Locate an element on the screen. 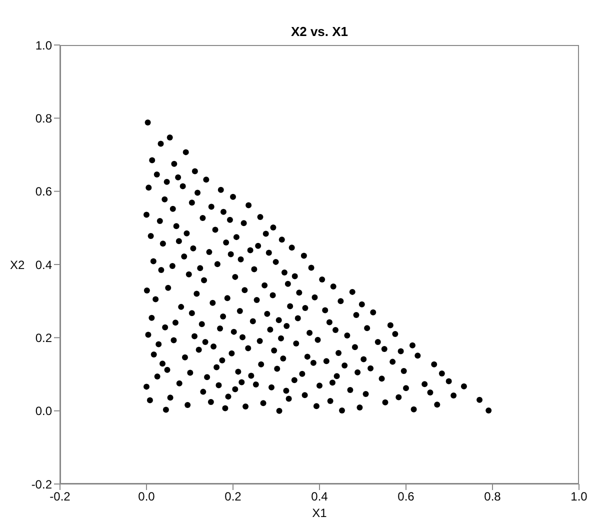 The width and height of the screenshot is (591, 525). chart-title: X2 vs. X1 is located at coordinates (320, 31).